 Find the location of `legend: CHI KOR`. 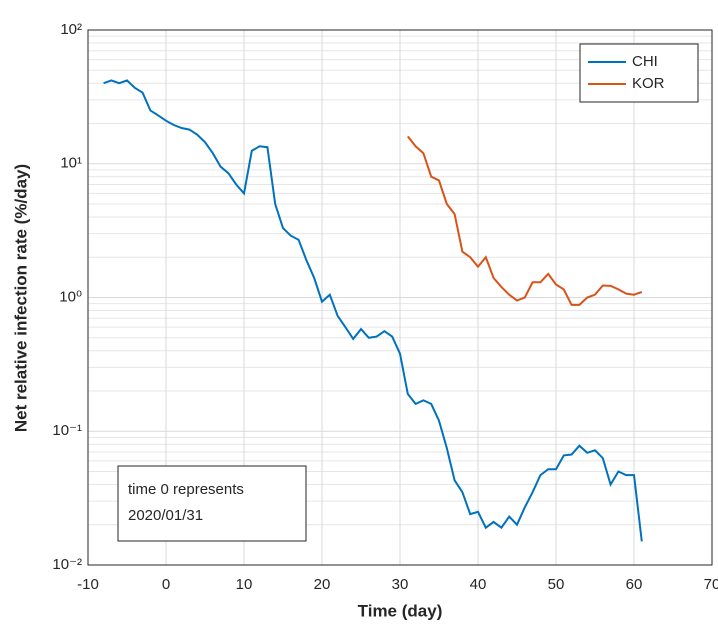

legend: CHI KOR is located at coordinates (639, 73).